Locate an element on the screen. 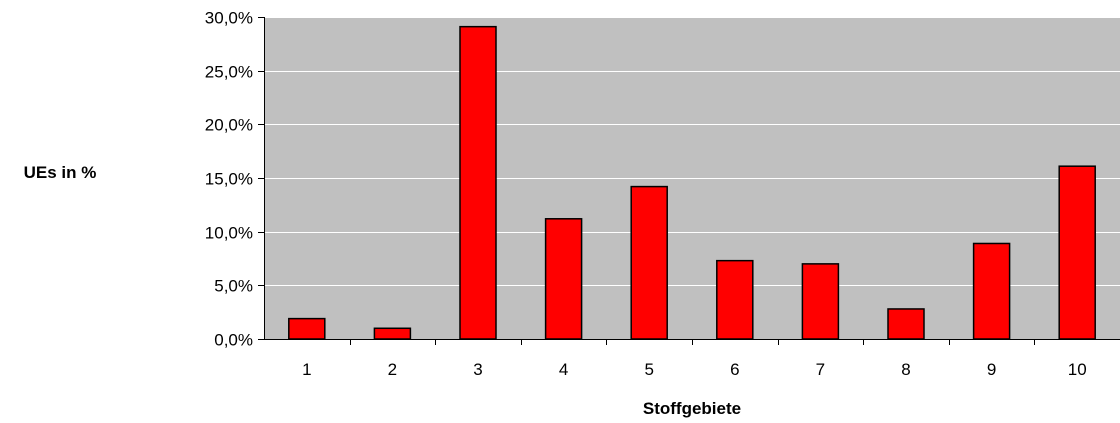  x-tick-label: 5 is located at coordinates (648, 369).